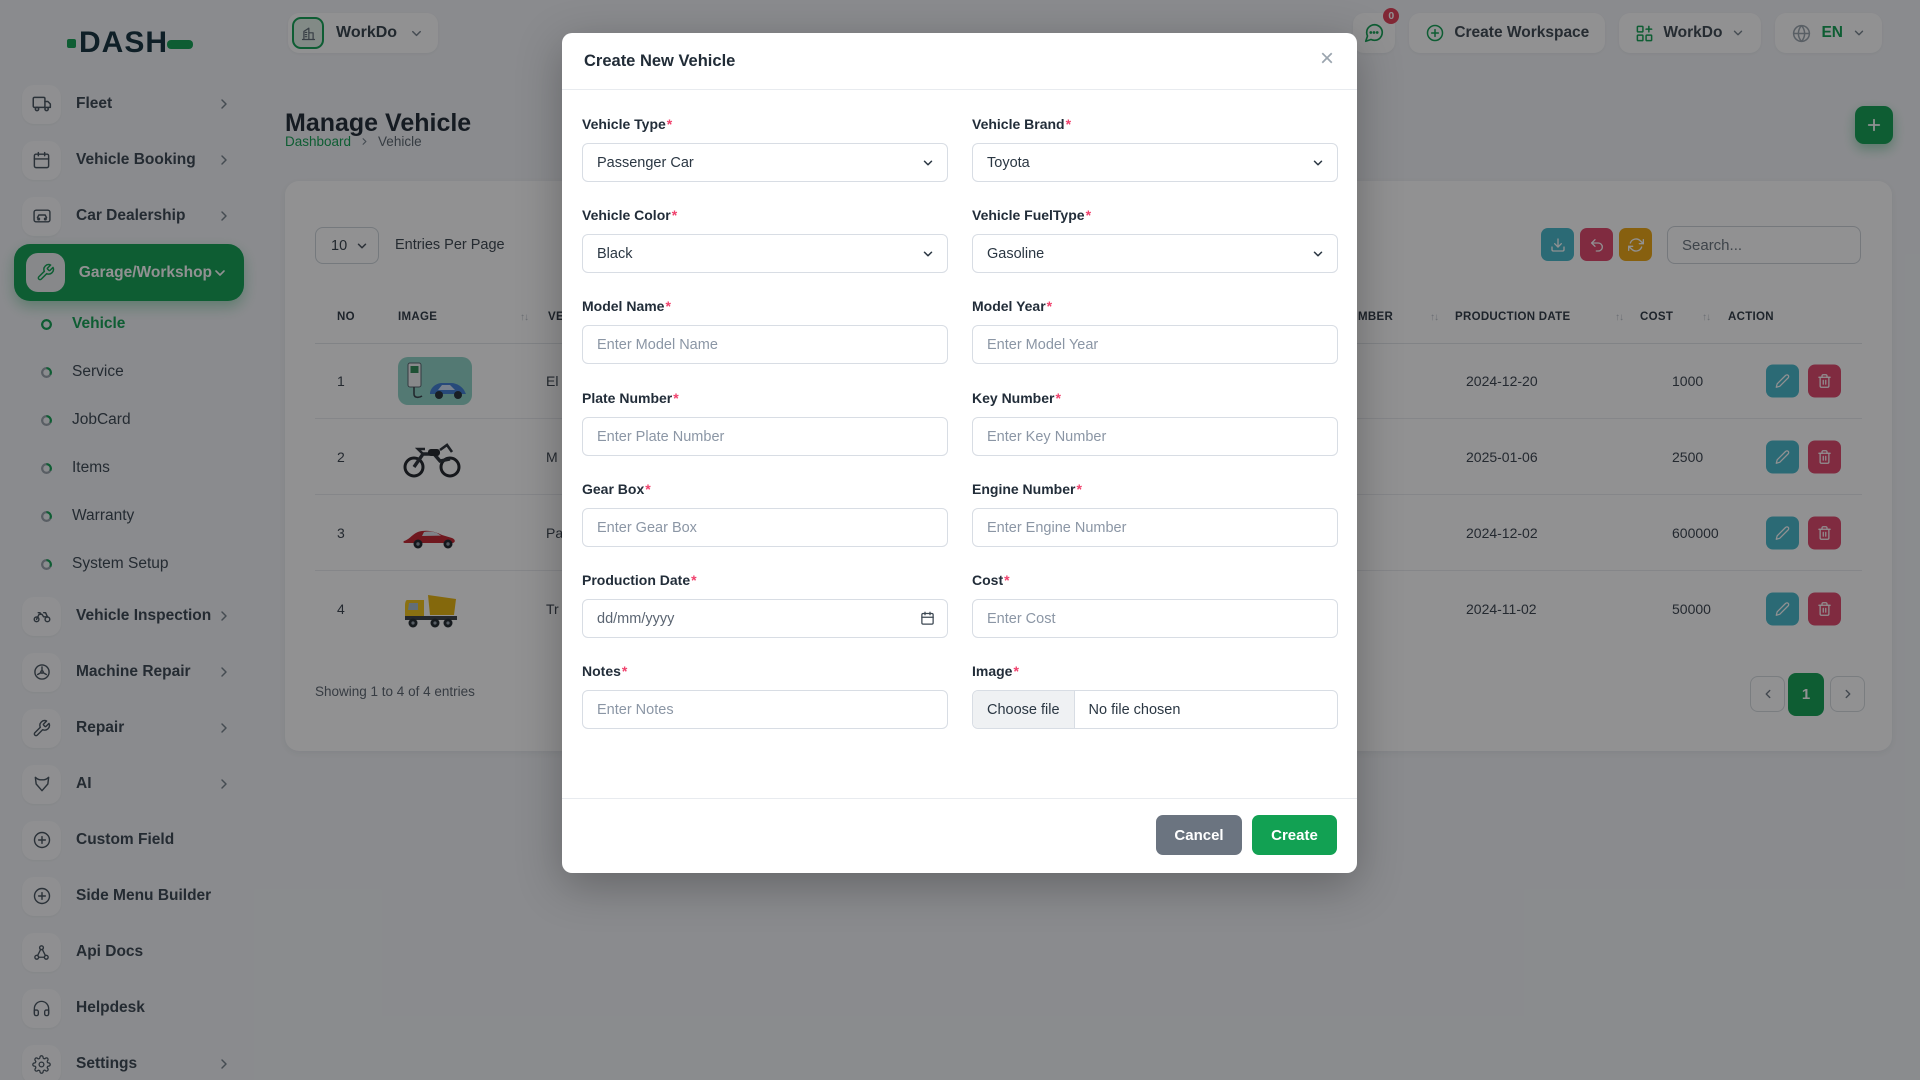 The width and height of the screenshot is (1920, 1080). I want to click on key-number-field-wrap, so click(1155, 436).